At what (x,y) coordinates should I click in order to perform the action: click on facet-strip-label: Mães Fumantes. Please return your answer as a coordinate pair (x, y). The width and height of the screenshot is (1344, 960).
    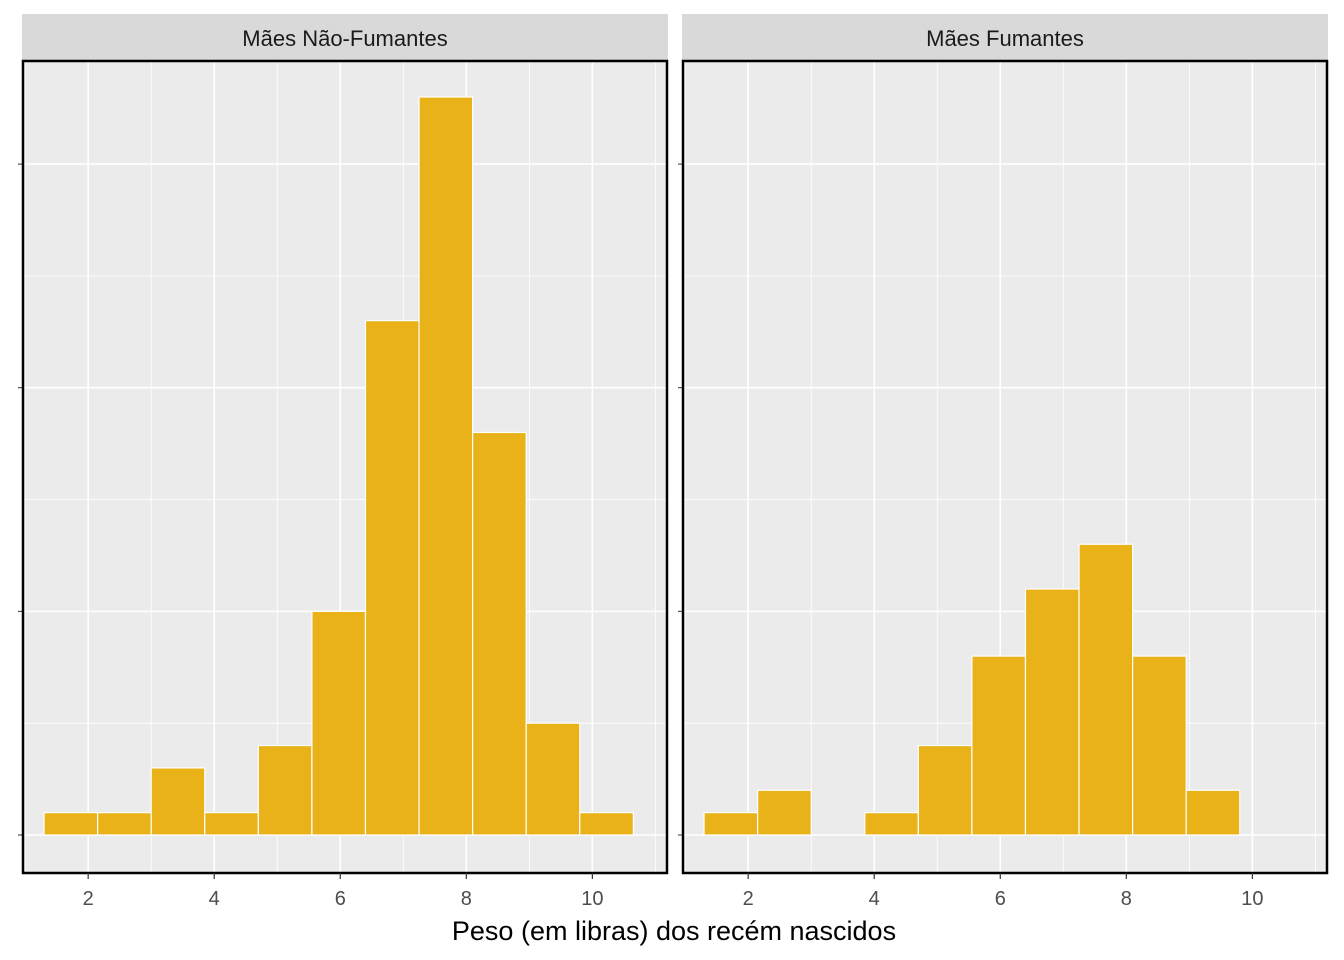
    Looking at the image, I should click on (1005, 38).